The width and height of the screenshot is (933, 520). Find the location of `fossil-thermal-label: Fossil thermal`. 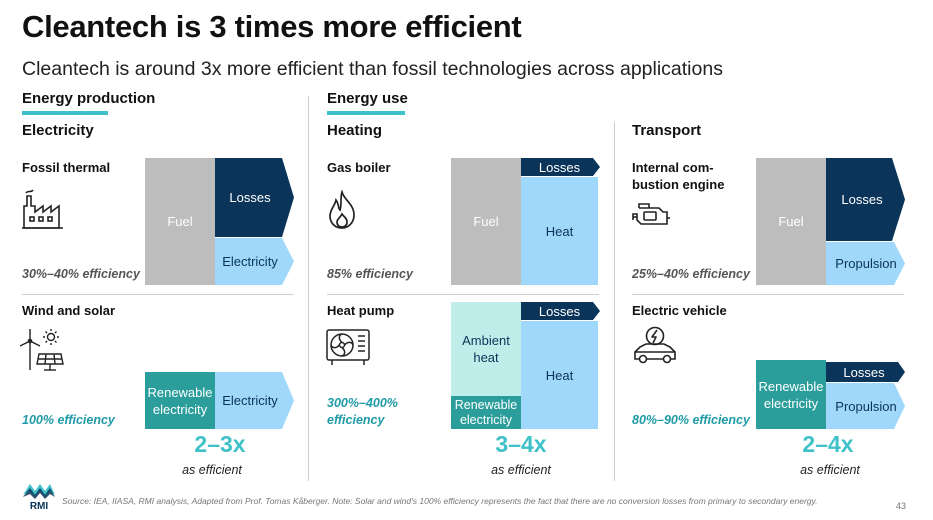

fossil-thermal-label: Fossil thermal is located at coordinates (66, 167).